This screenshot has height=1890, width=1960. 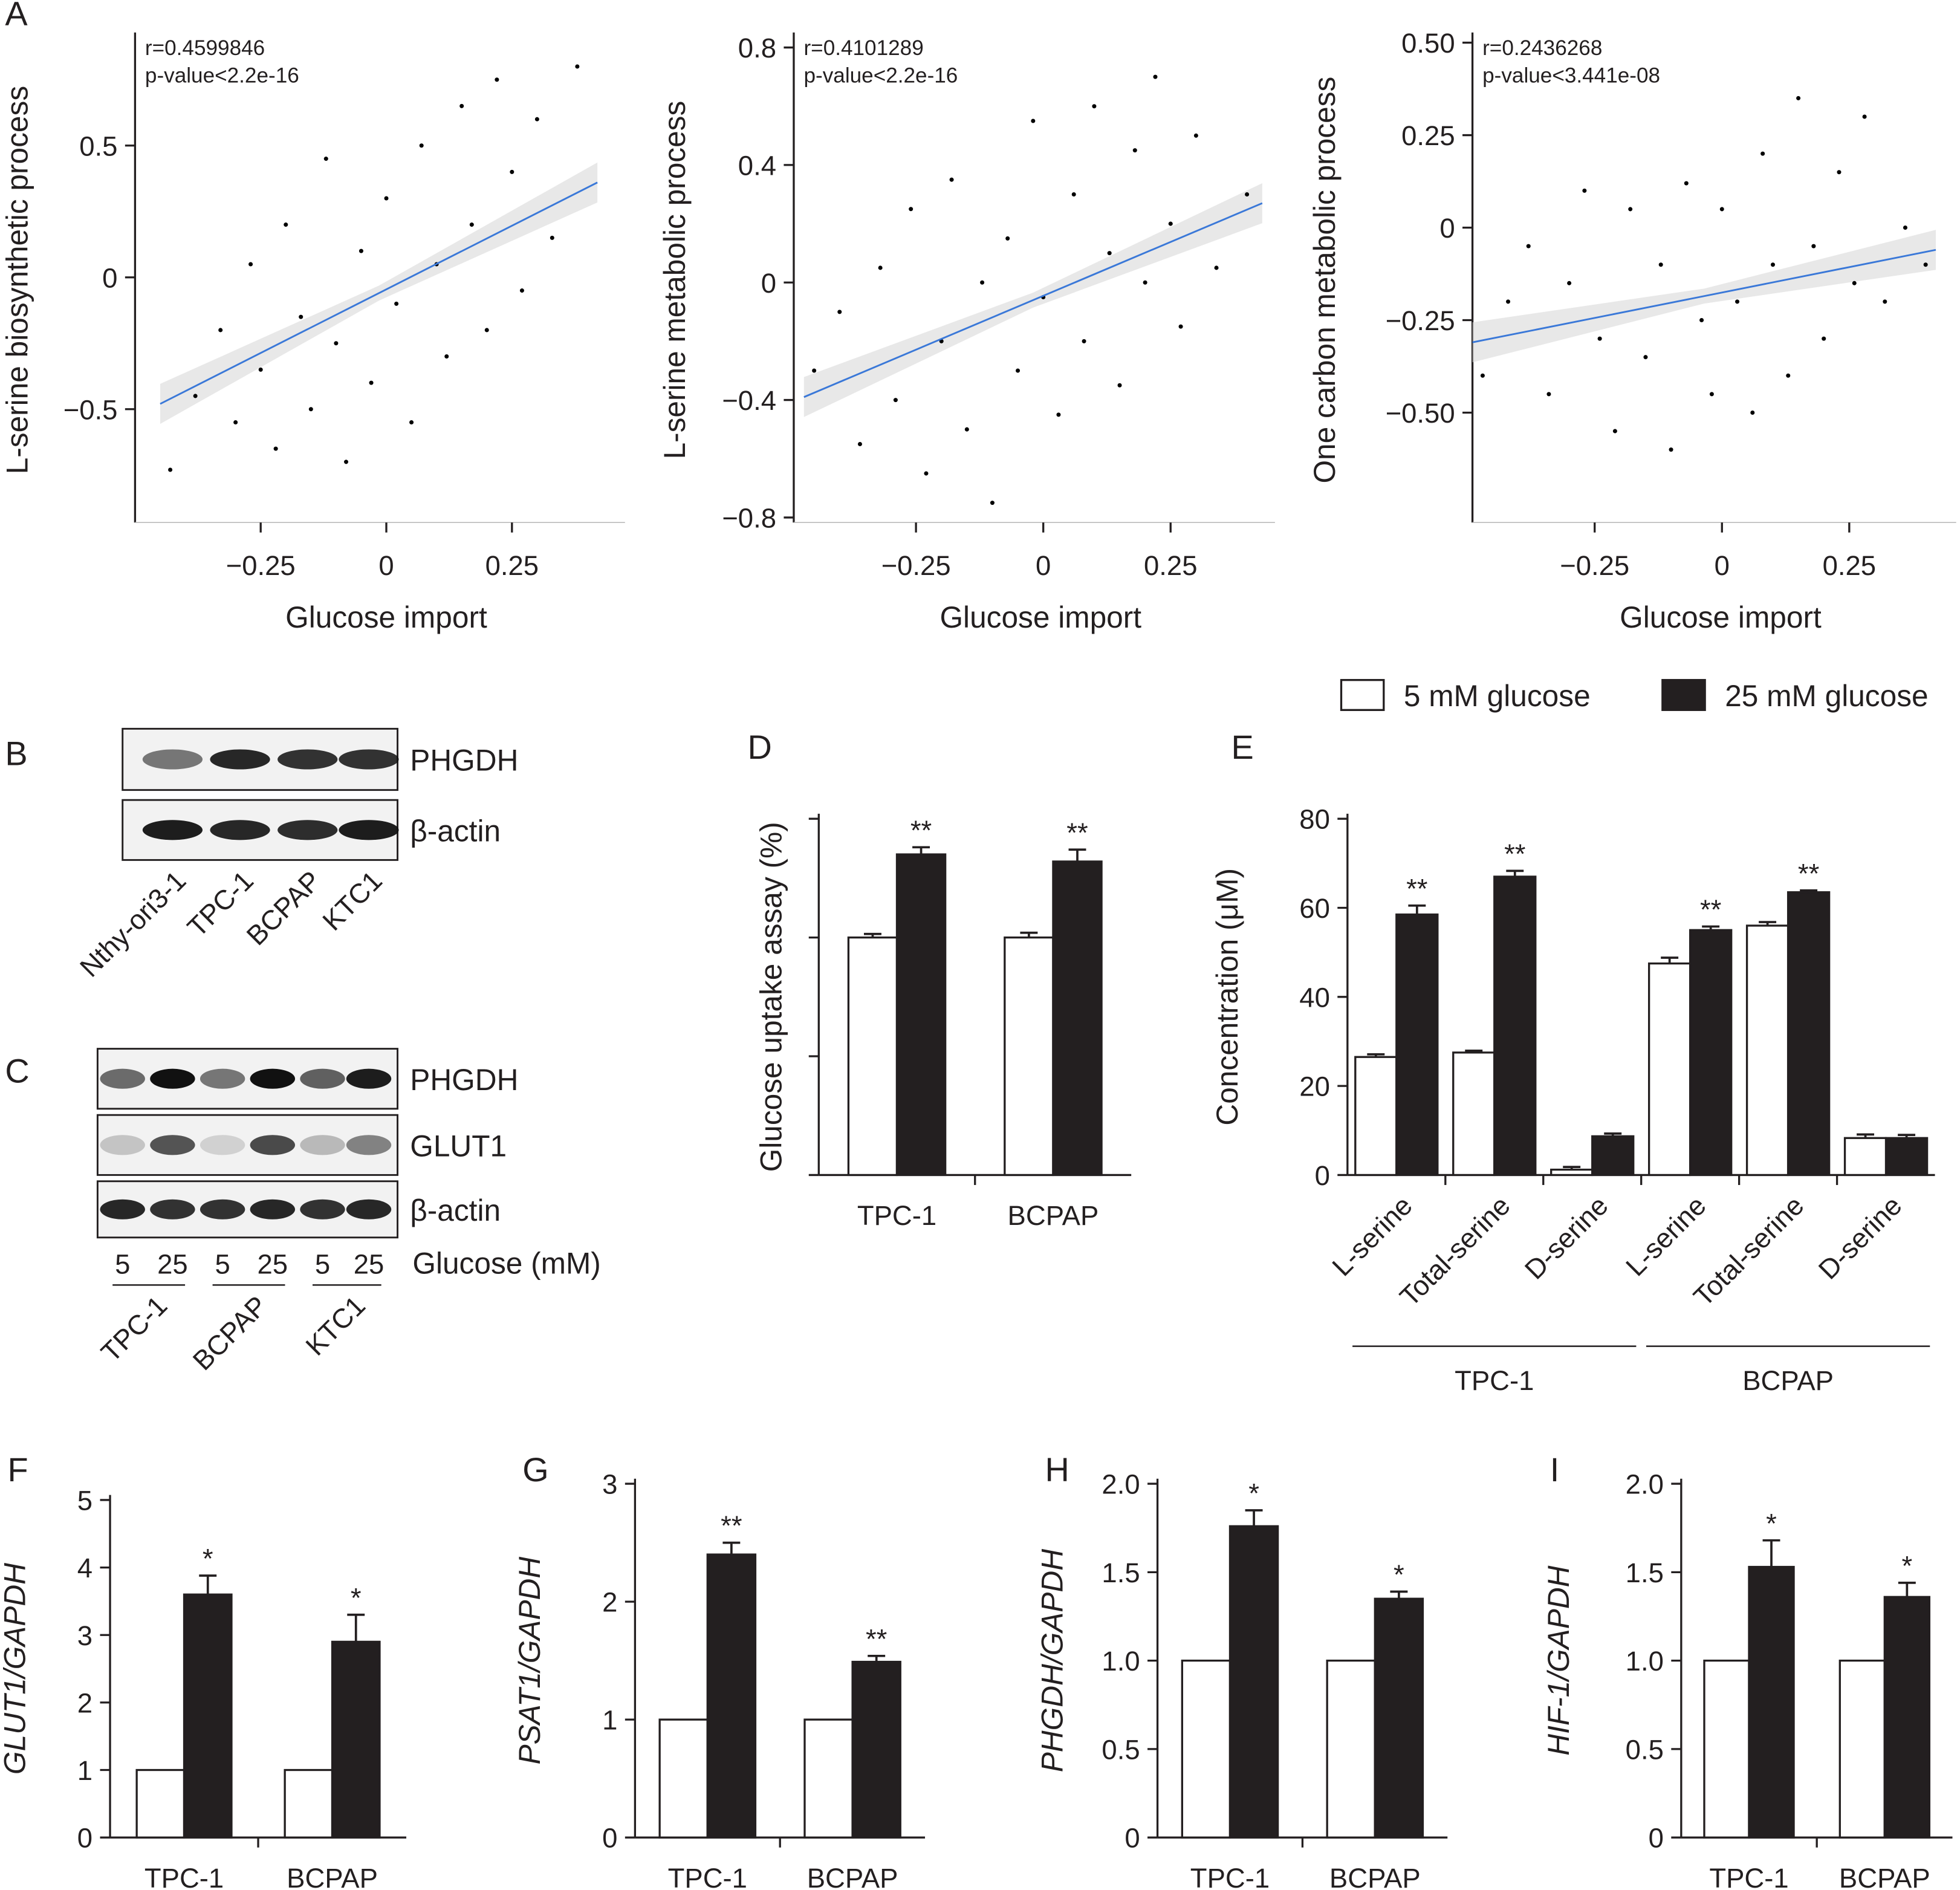 I want to click on y-axis-label: PSAT1/GAPDH, so click(x=530, y=1661).